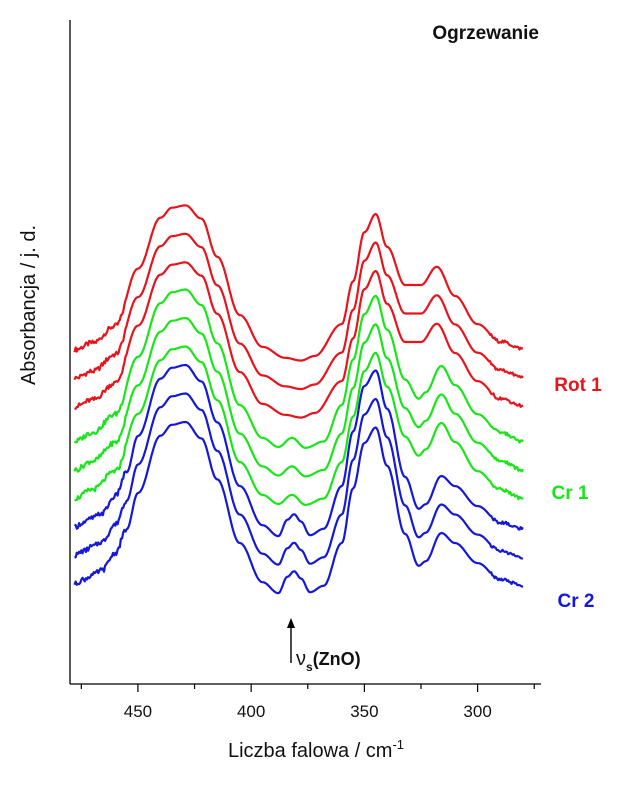  I want to click on annotation-arrow-head, so click(291, 623).